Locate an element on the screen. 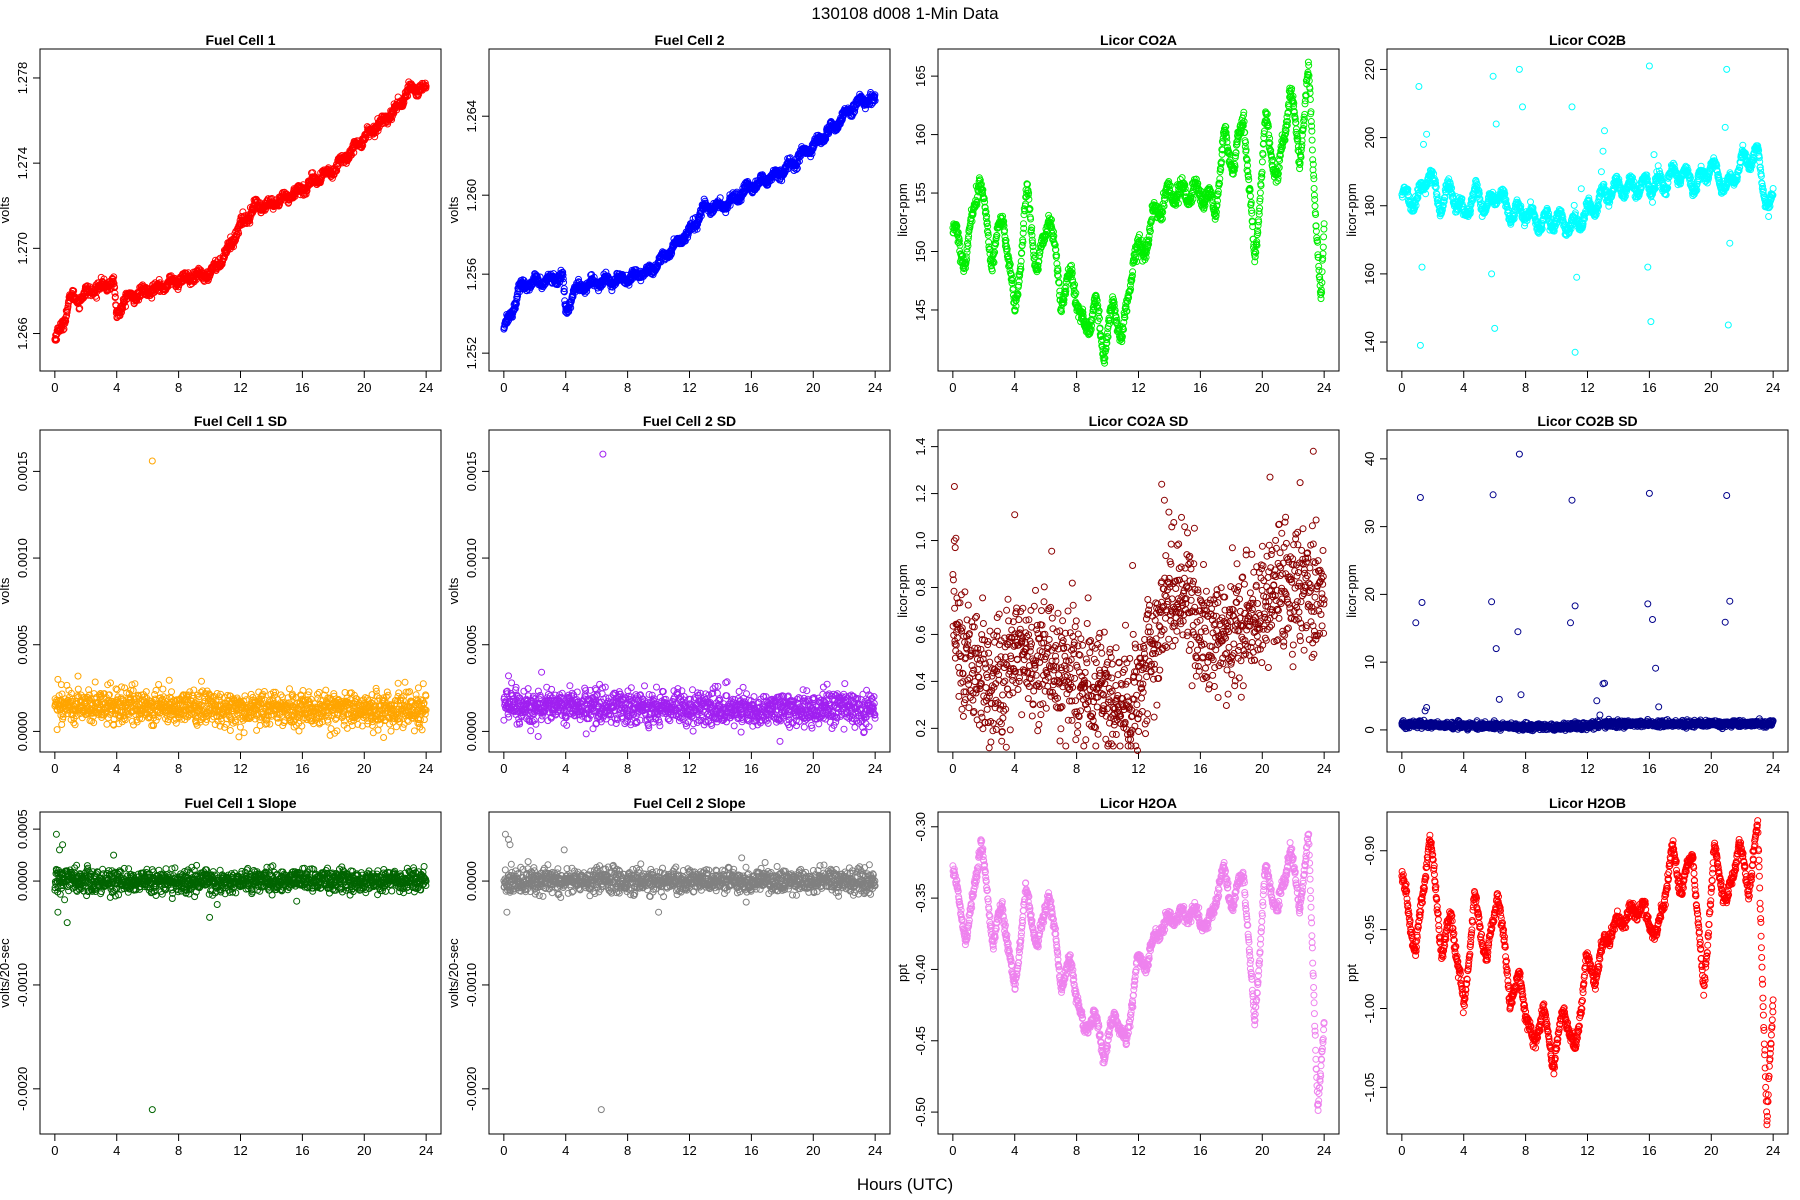 This screenshot has height=1200, width=1800. y-tick-label: 1.278 is located at coordinates (22, 78).